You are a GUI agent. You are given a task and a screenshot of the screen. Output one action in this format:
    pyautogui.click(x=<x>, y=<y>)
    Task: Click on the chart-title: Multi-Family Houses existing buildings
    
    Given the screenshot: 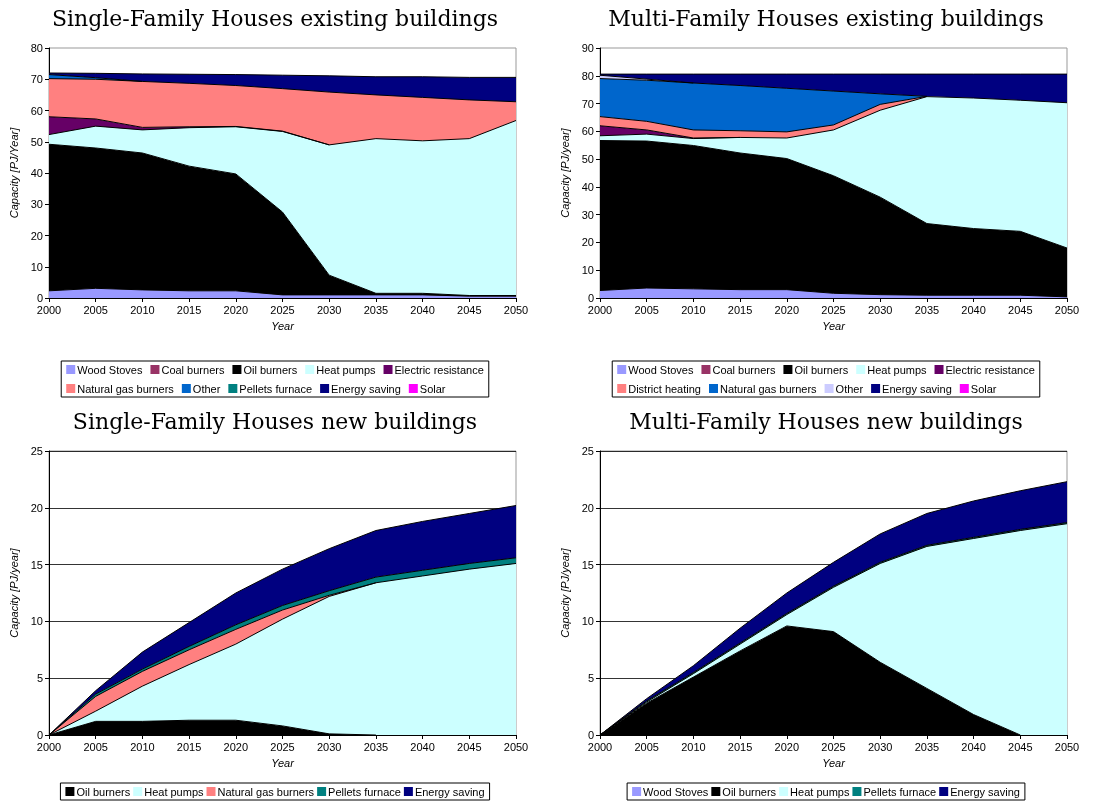 What is the action you would take?
    pyautogui.click(x=826, y=18)
    